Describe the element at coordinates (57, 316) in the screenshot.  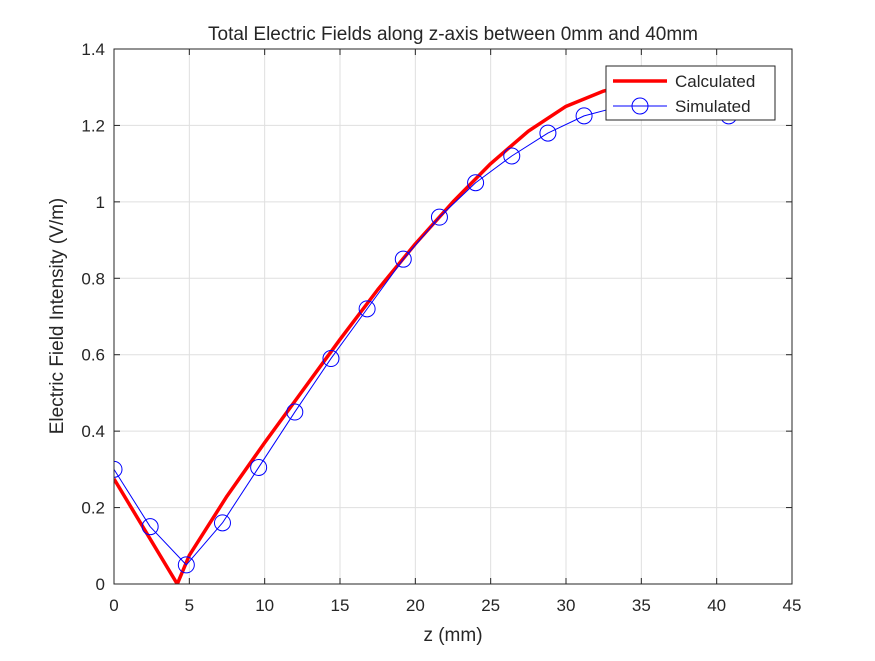
I see `y-axis-label: Electric Field Intensity (V/m)` at that location.